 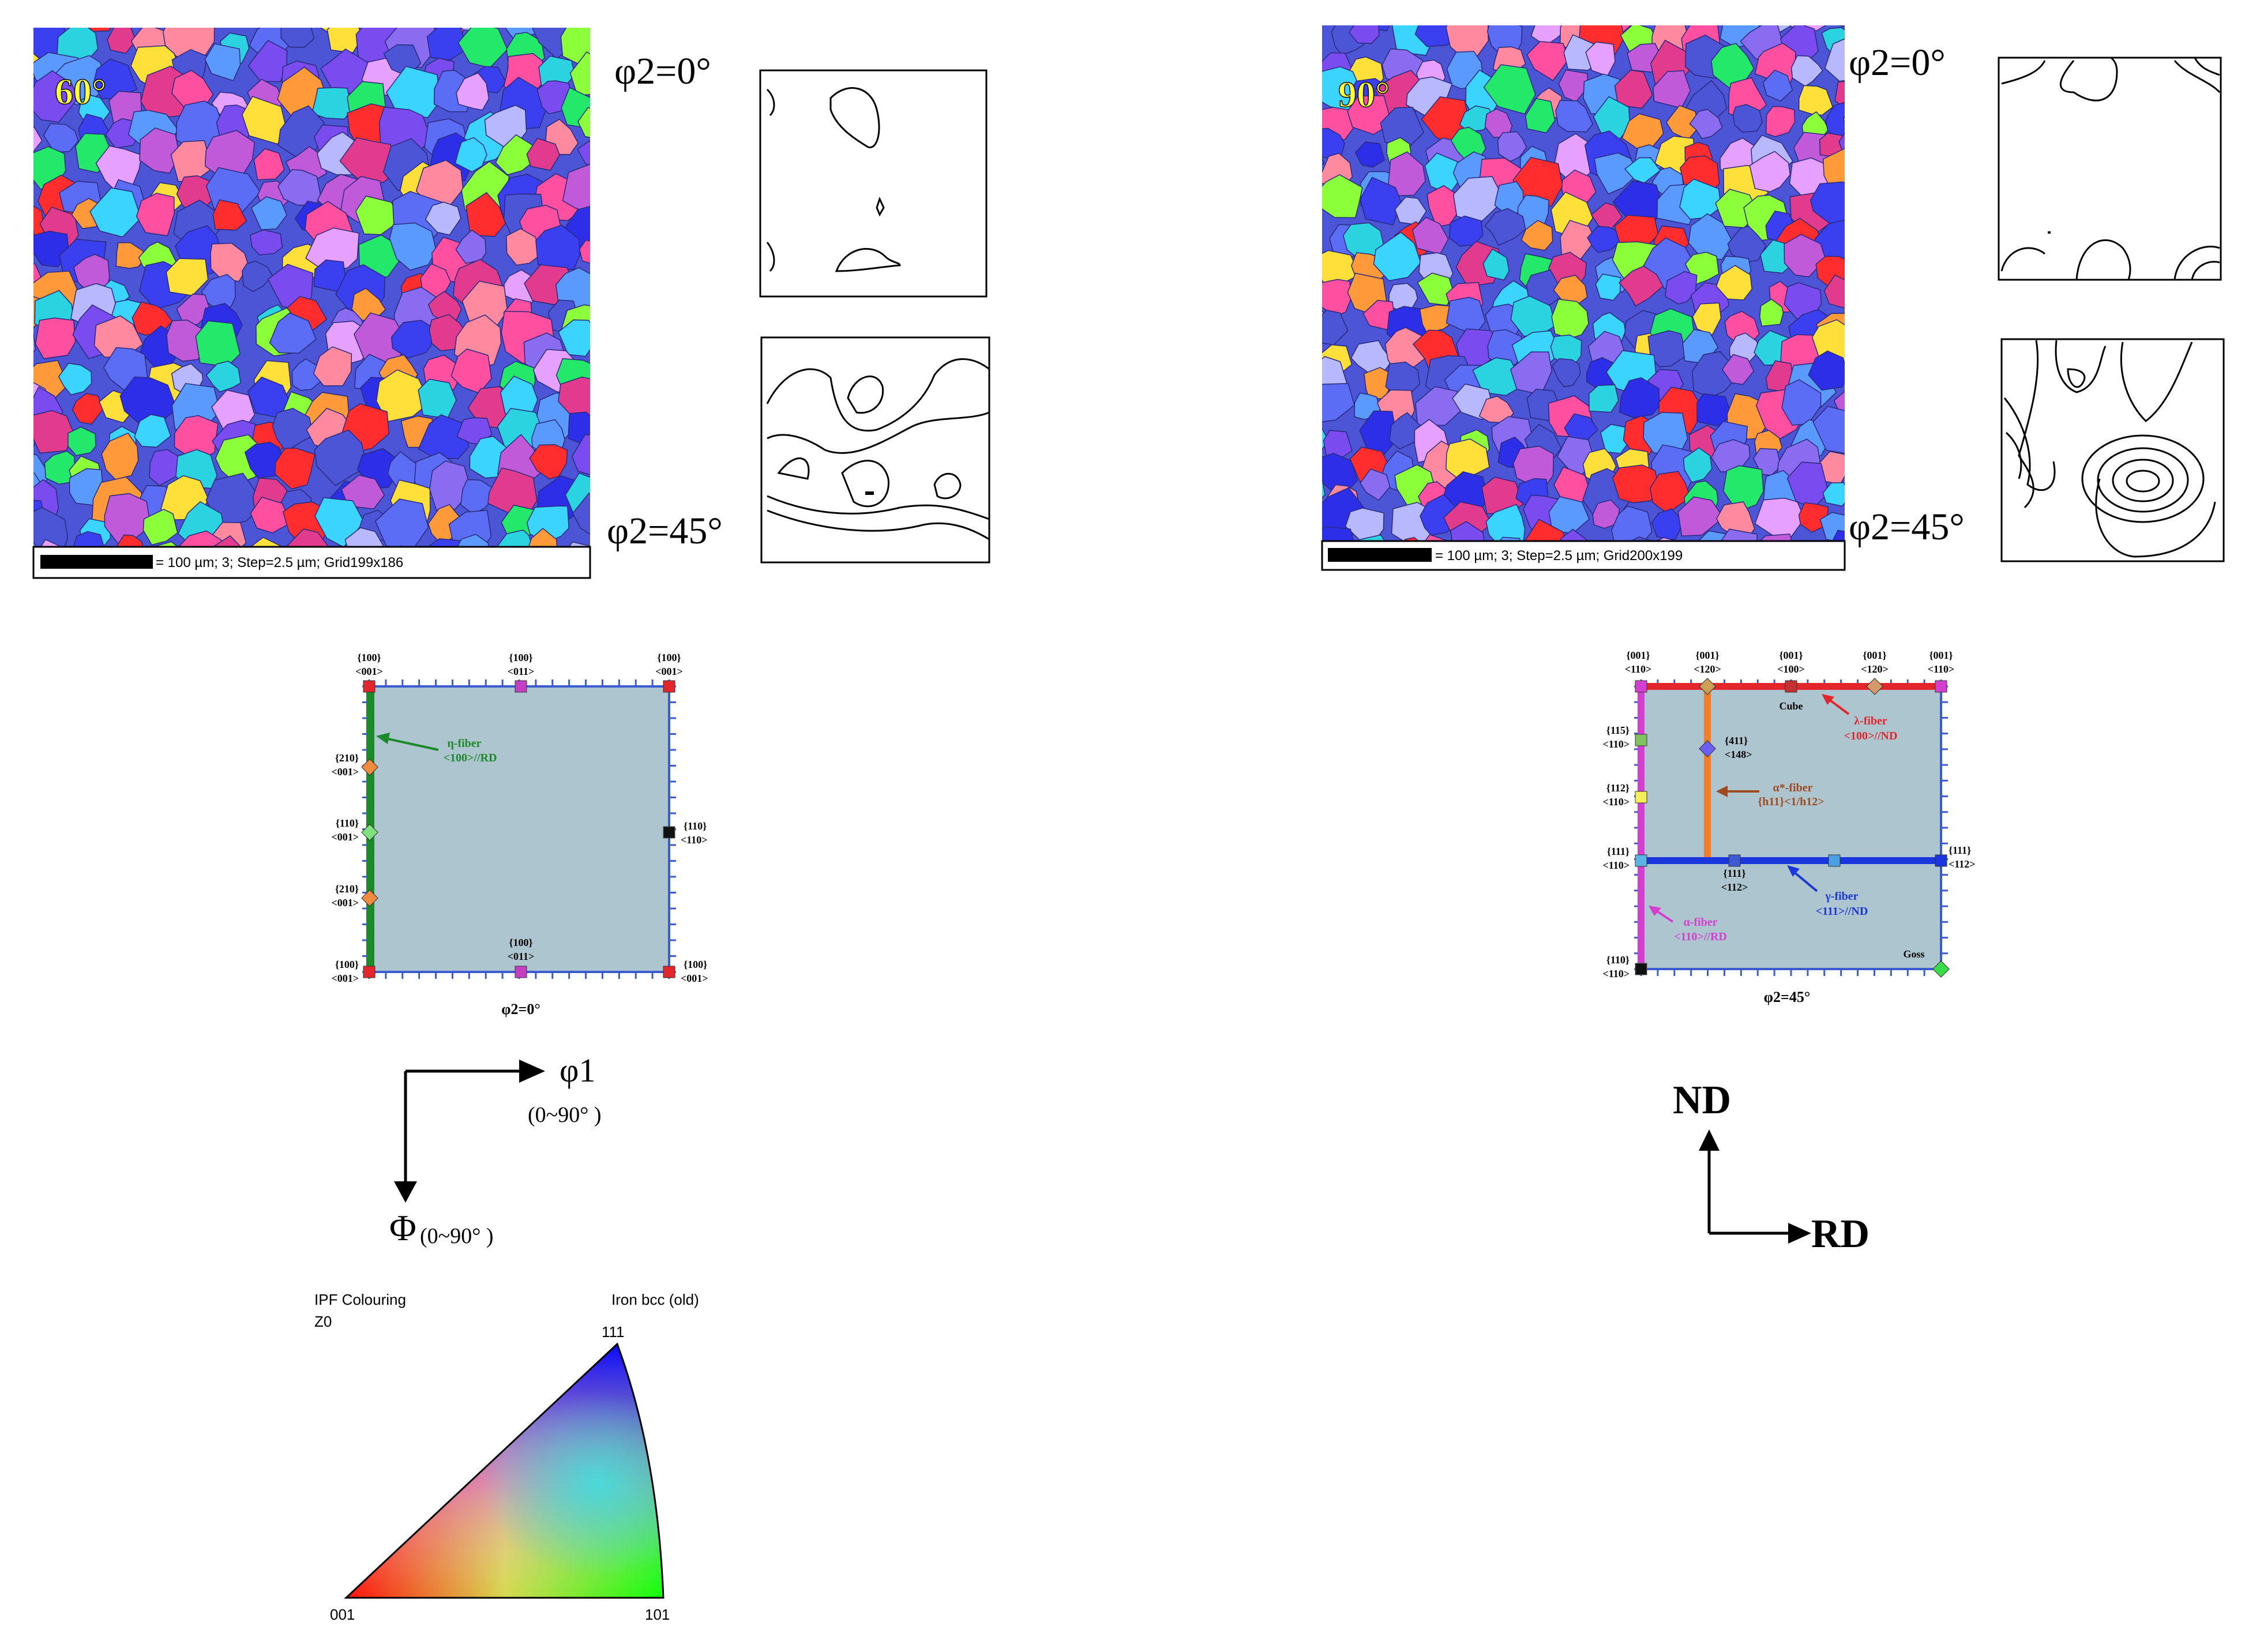 What do you see at coordinates (1618, 960) in the screenshot?
I see `key45-label-l4: {110}` at bounding box center [1618, 960].